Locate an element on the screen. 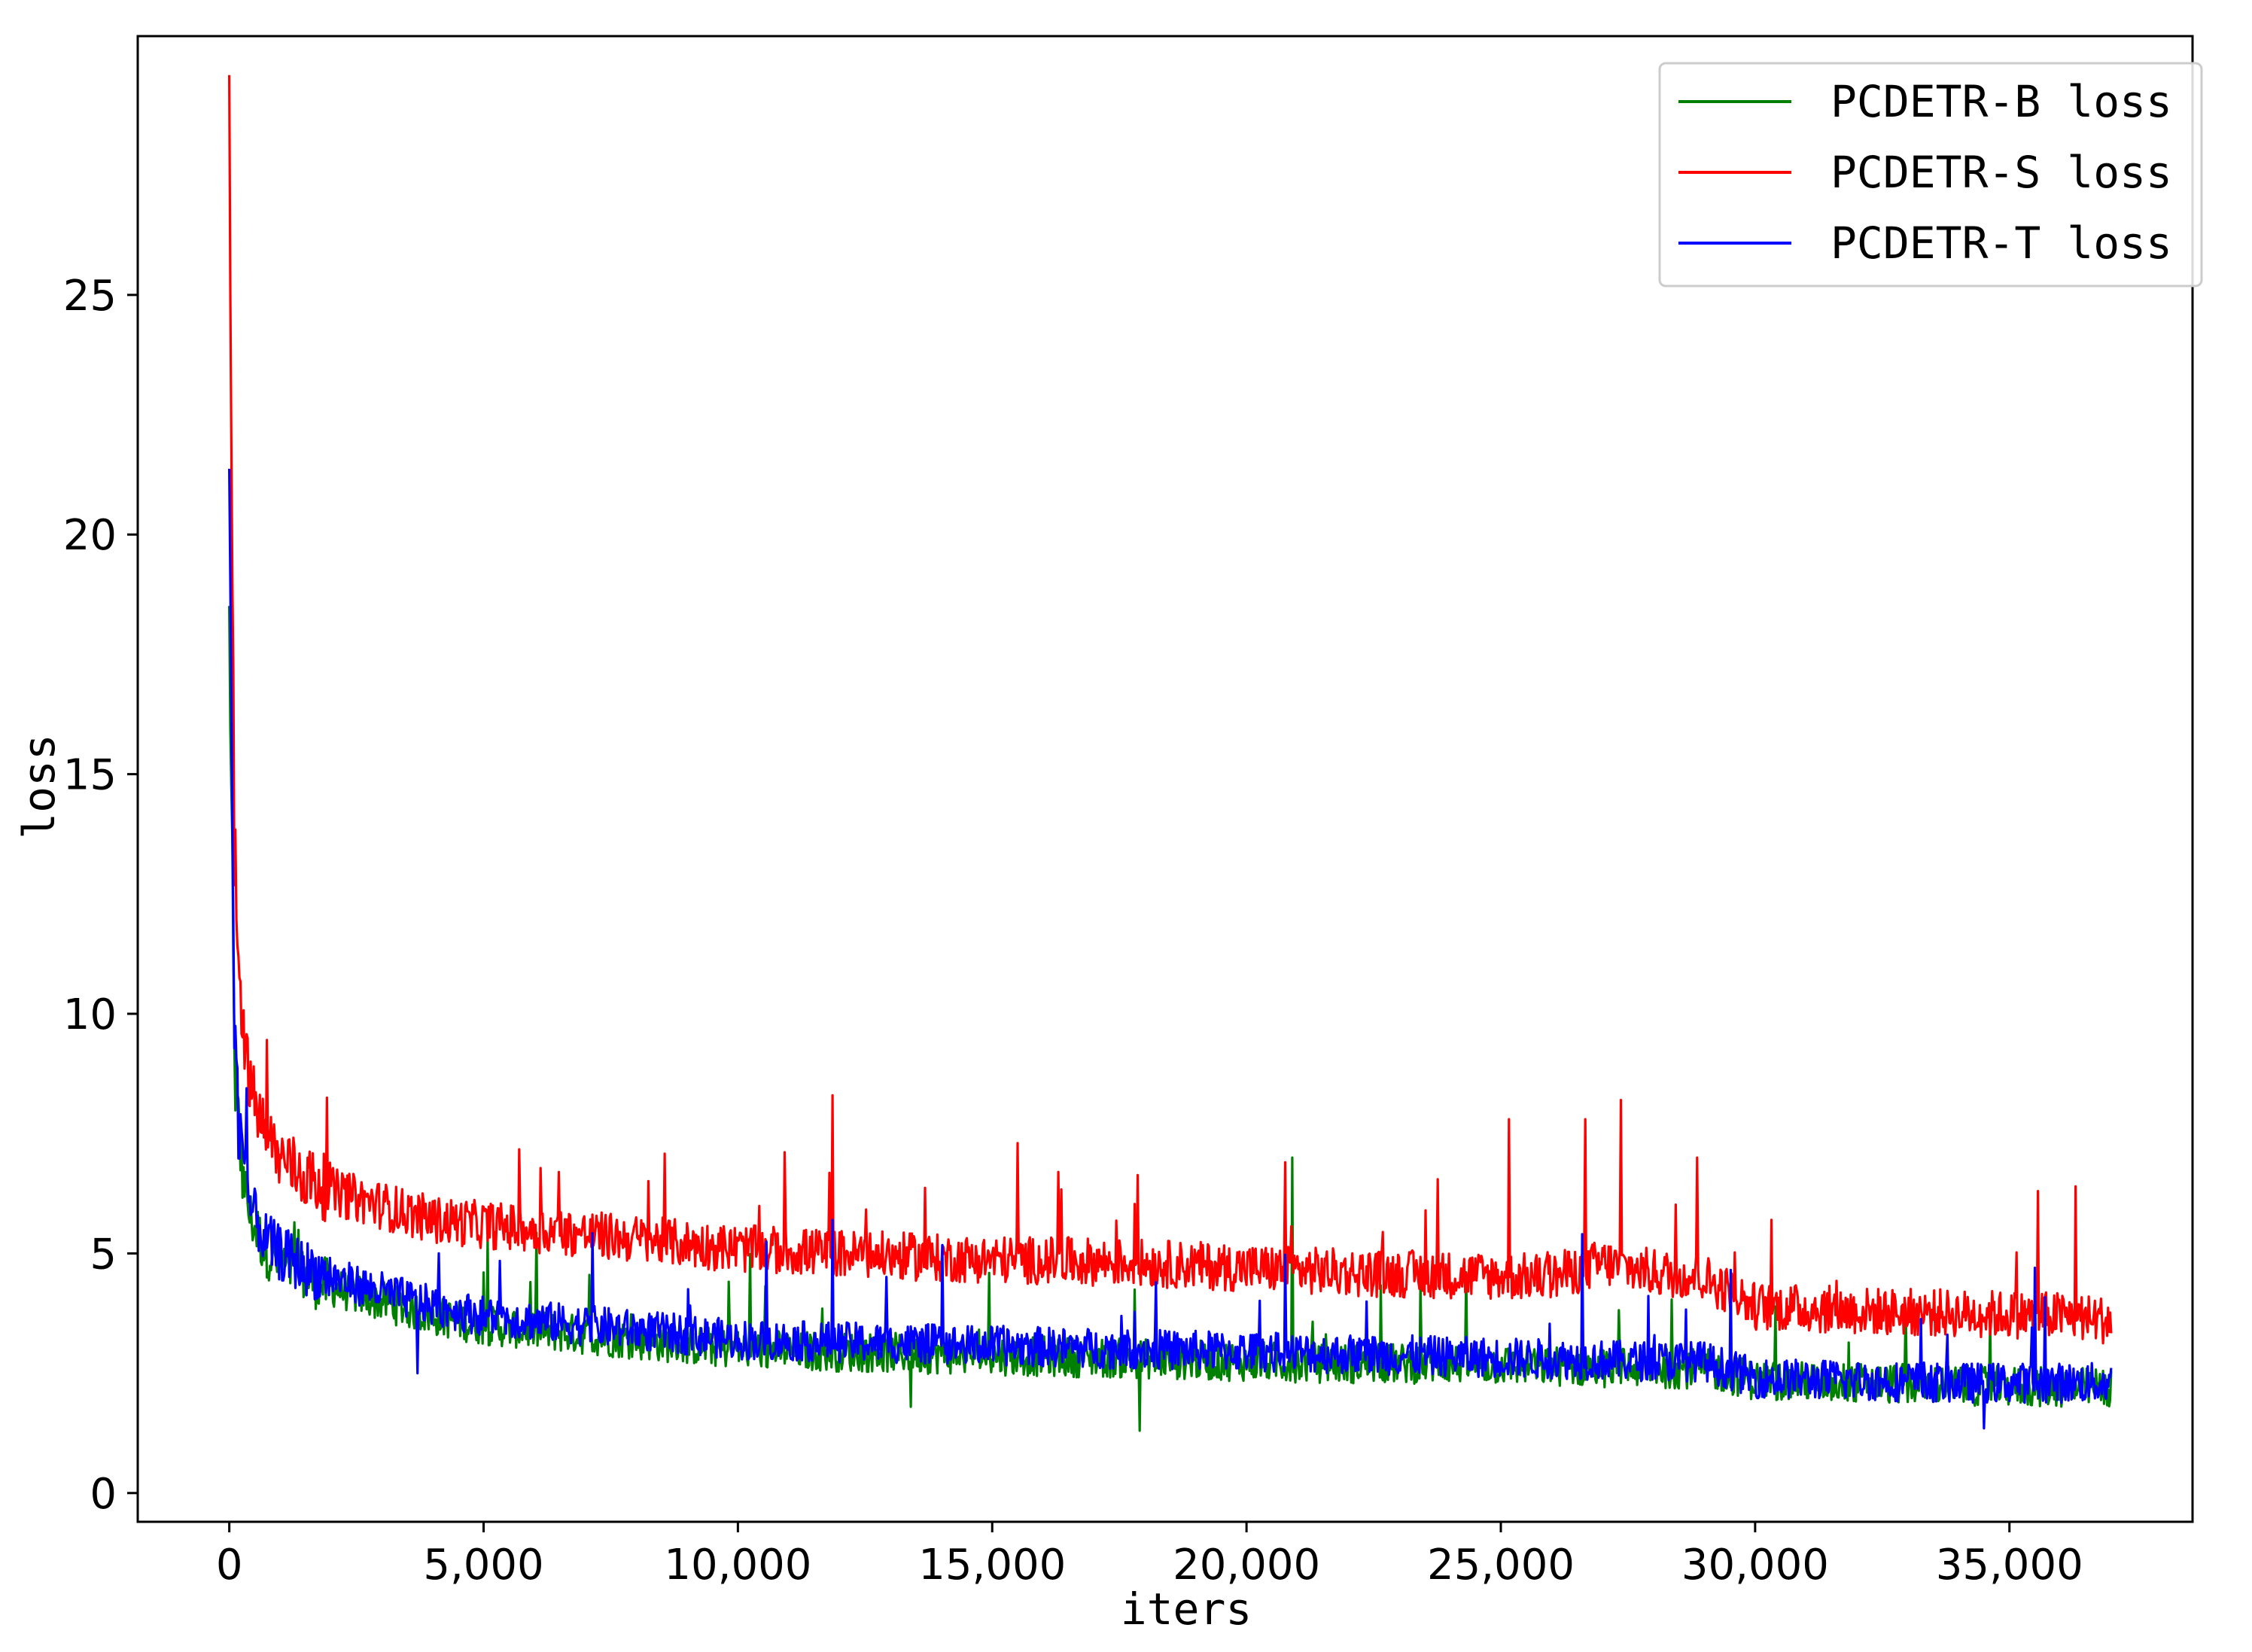  x-tick-label: 30,000 is located at coordinates (1755, 1566).